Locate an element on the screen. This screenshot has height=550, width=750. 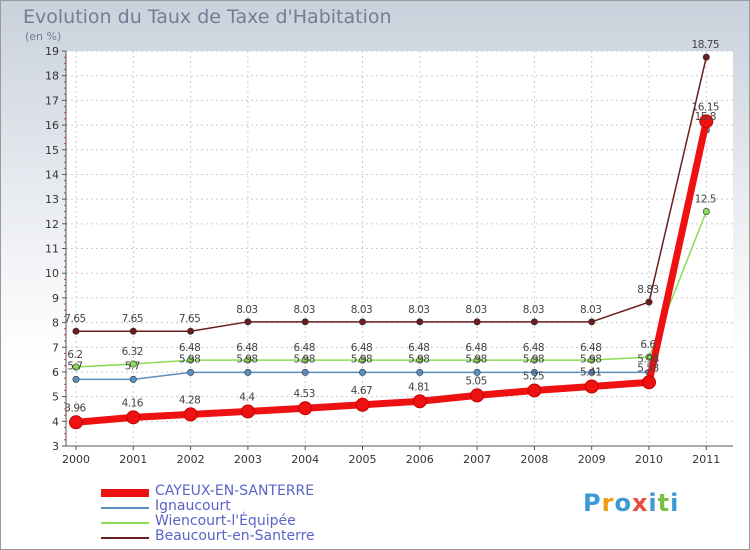
y-tick-label: 3 is located at coordinates (55, 446).